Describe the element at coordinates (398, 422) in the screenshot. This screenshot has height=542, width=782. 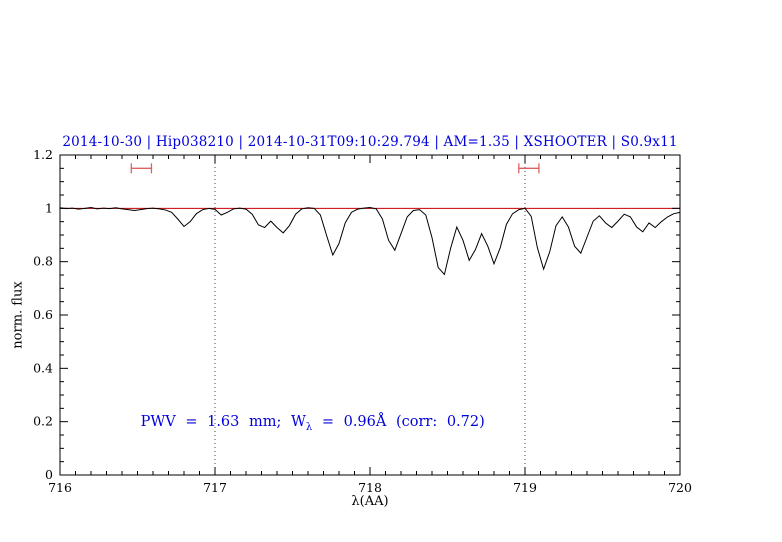
I see `pwv-annotation-text-2: = 0.96Å (corr: 0.72)` at that location.